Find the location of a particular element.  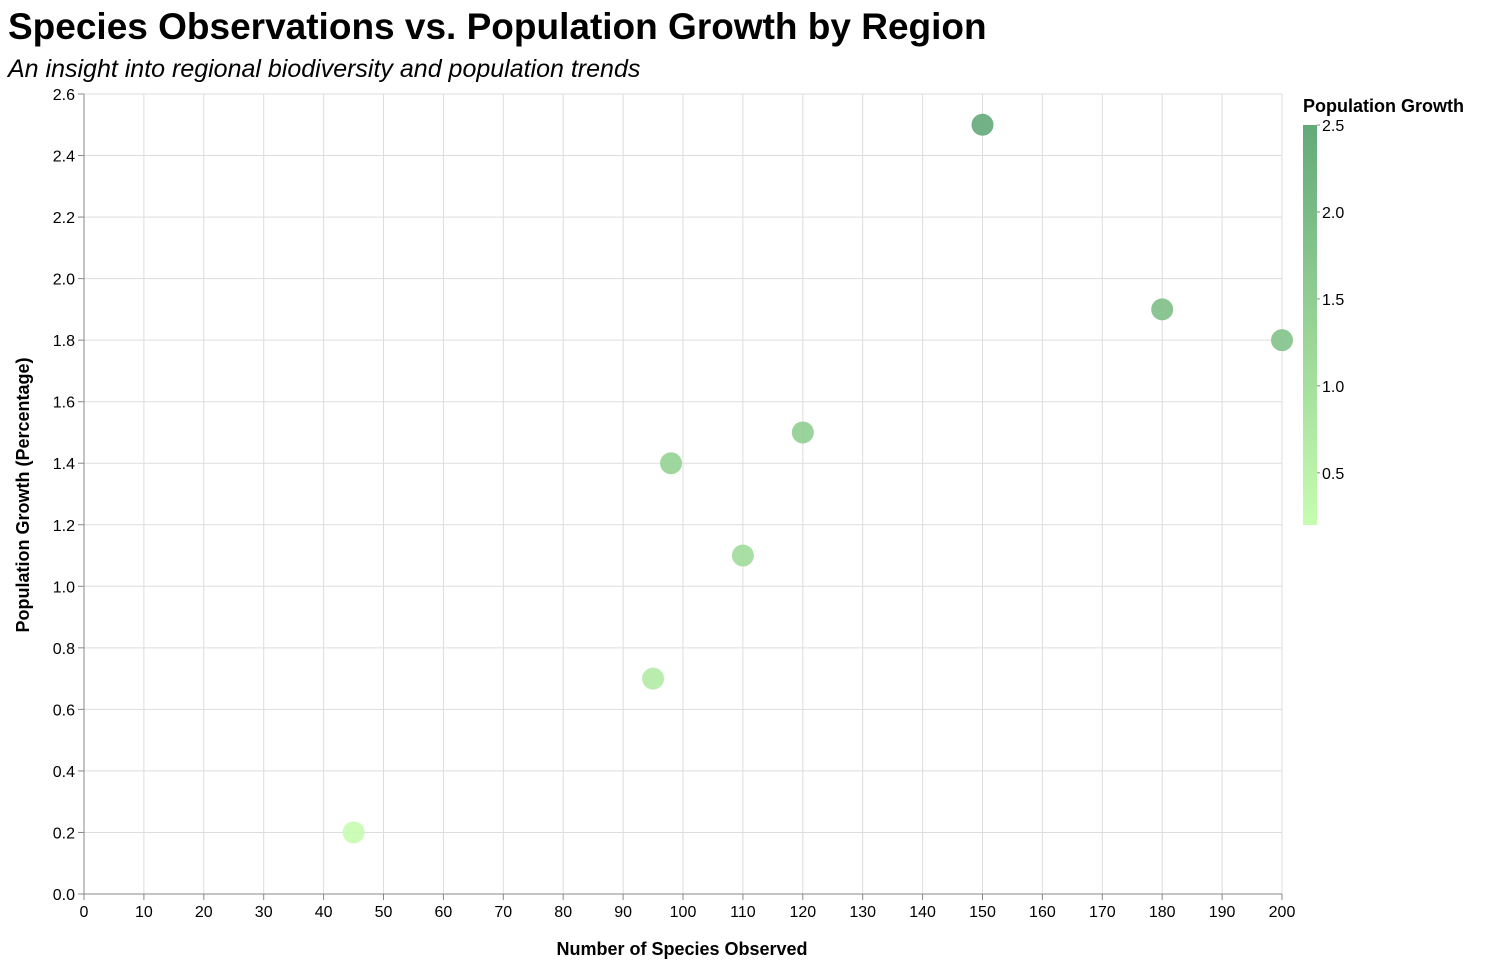

x-tick-label: 200 is located at coordinates (1282, 912).